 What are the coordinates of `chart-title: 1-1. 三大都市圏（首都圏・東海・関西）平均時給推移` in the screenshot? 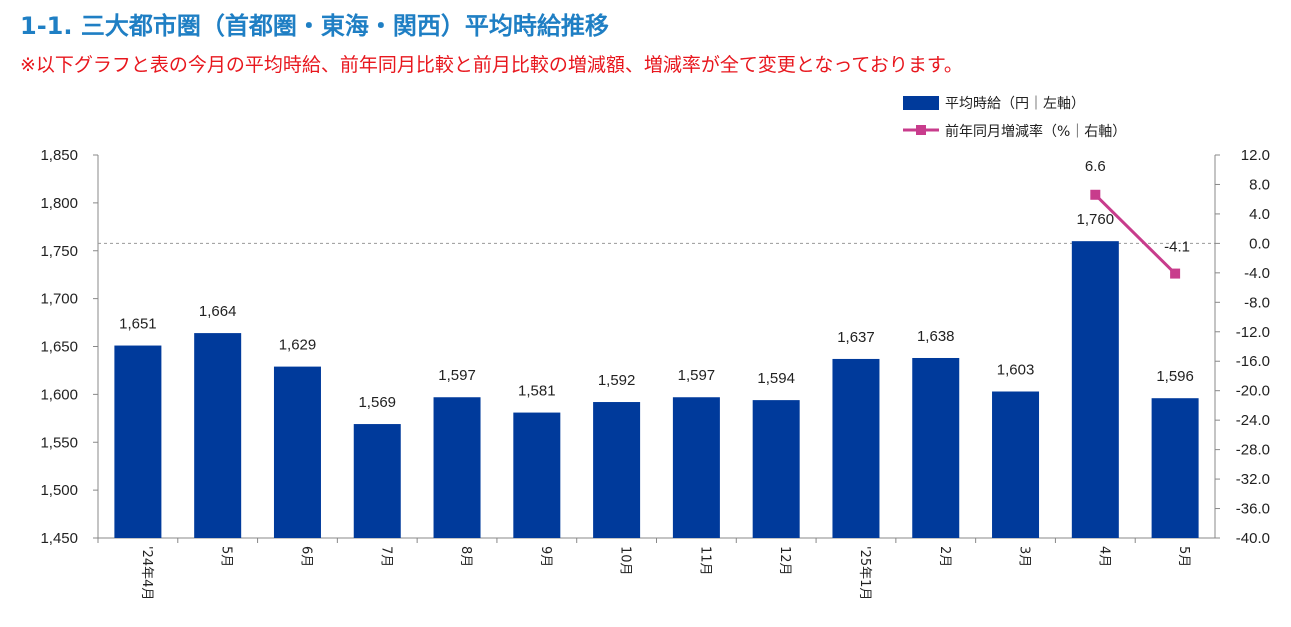 It's located at (314, 26).